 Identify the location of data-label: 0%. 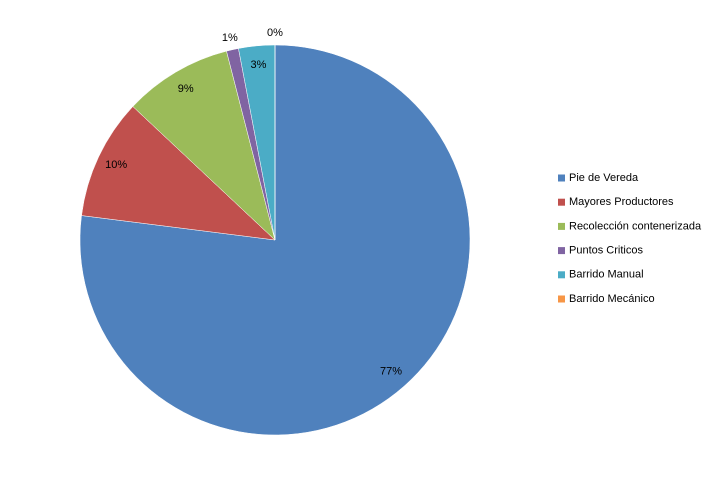
(275, 33).